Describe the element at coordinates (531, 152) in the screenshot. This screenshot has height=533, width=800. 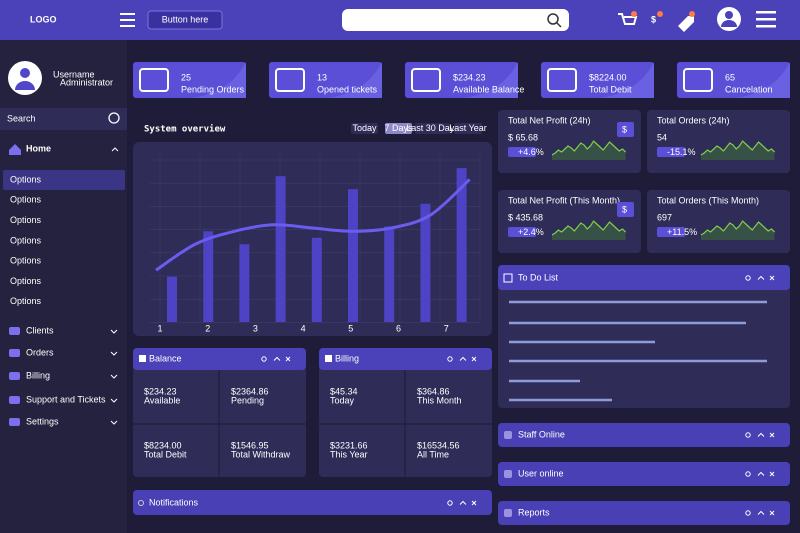
I see `kpi-change: +4.6%` at that location.